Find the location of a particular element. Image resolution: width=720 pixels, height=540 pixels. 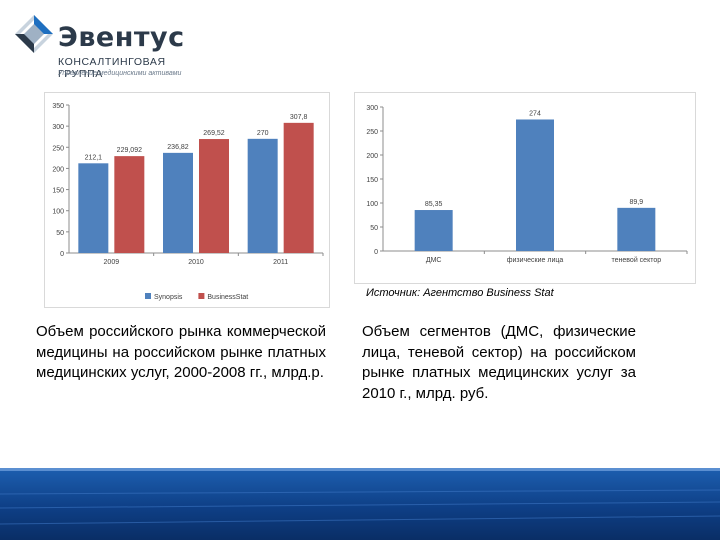

brand-name: Эвентус is located at coordinates (121, 37).